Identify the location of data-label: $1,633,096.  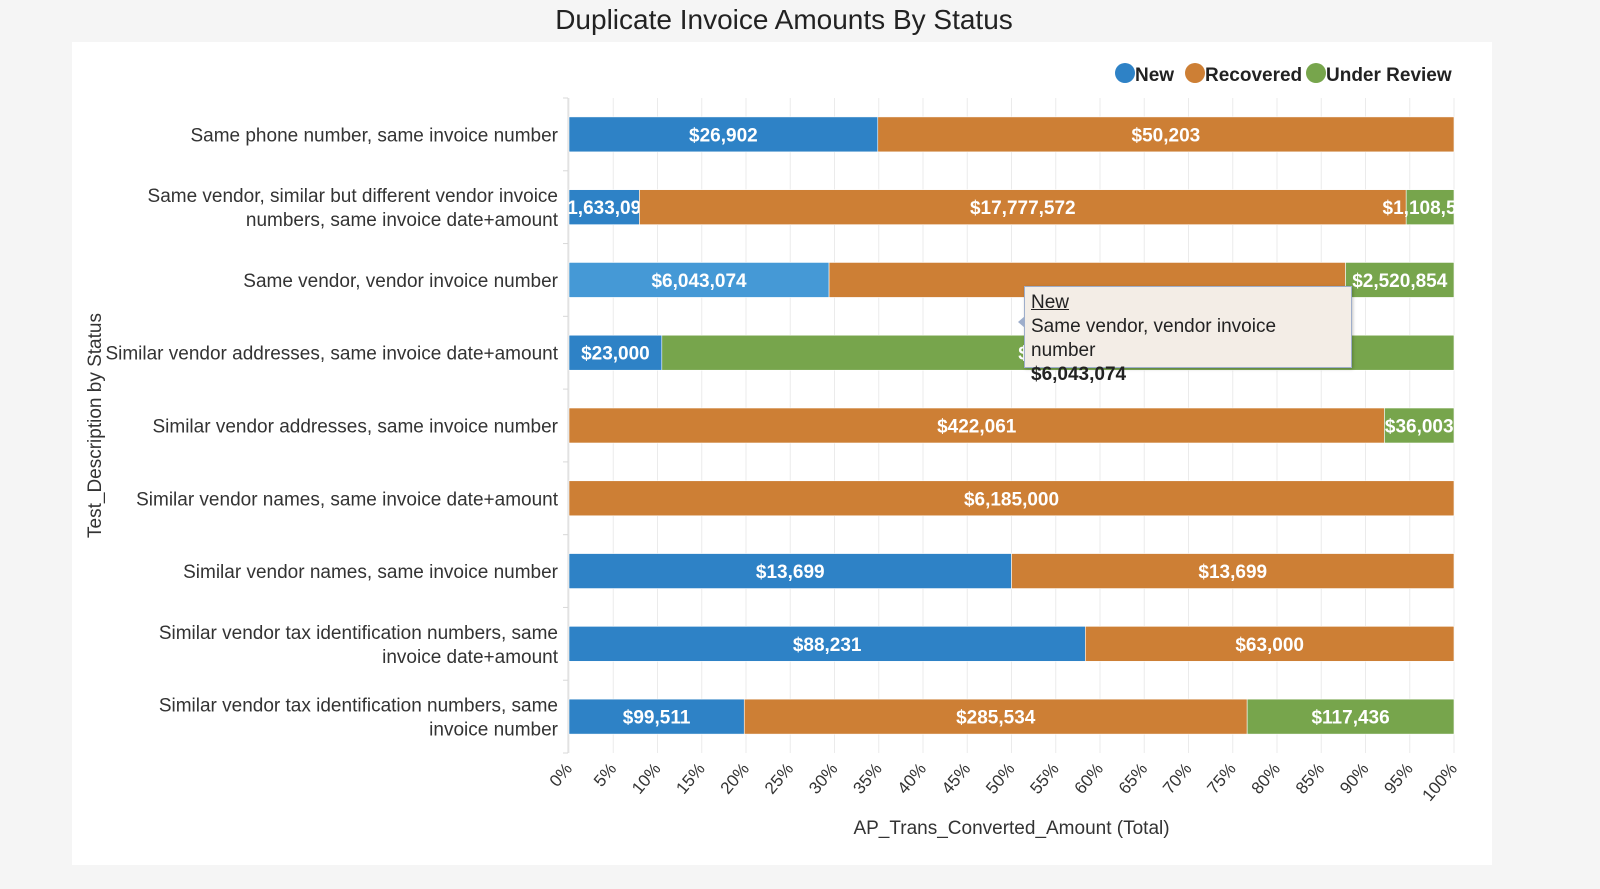
(604, 208).